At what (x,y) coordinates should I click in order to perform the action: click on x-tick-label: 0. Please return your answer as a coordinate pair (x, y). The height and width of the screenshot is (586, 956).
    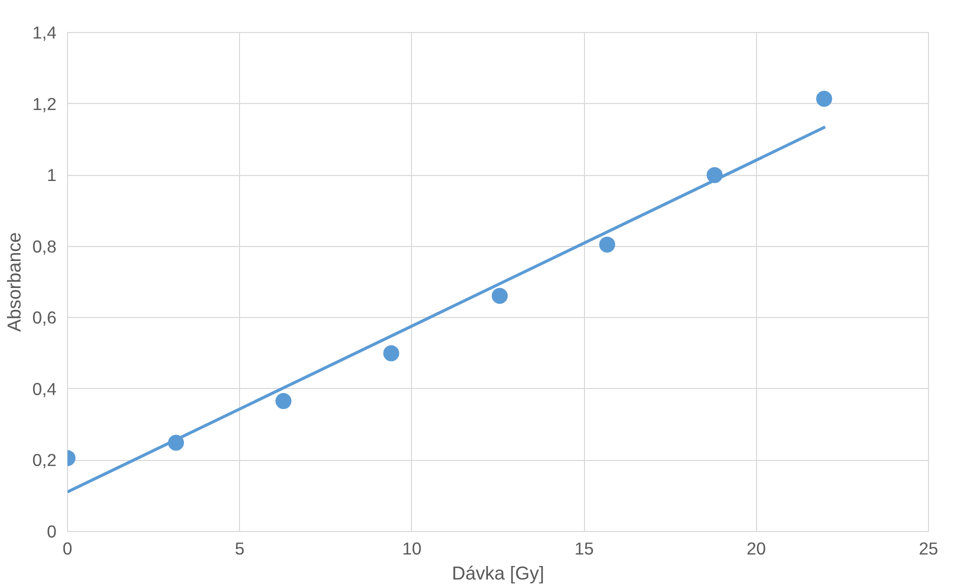
    Looking at the image, I should click on (67, 548).